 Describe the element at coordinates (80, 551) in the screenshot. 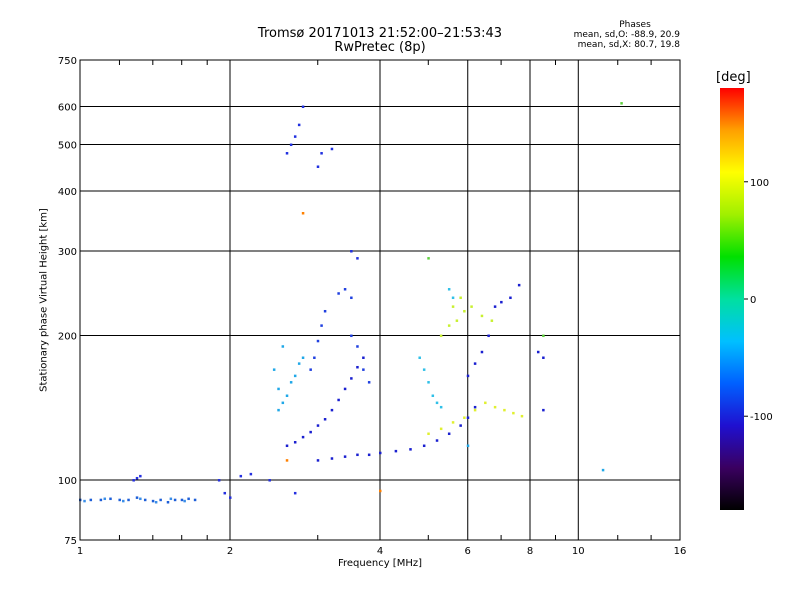

I see `x-tick-label: 1` at that location.